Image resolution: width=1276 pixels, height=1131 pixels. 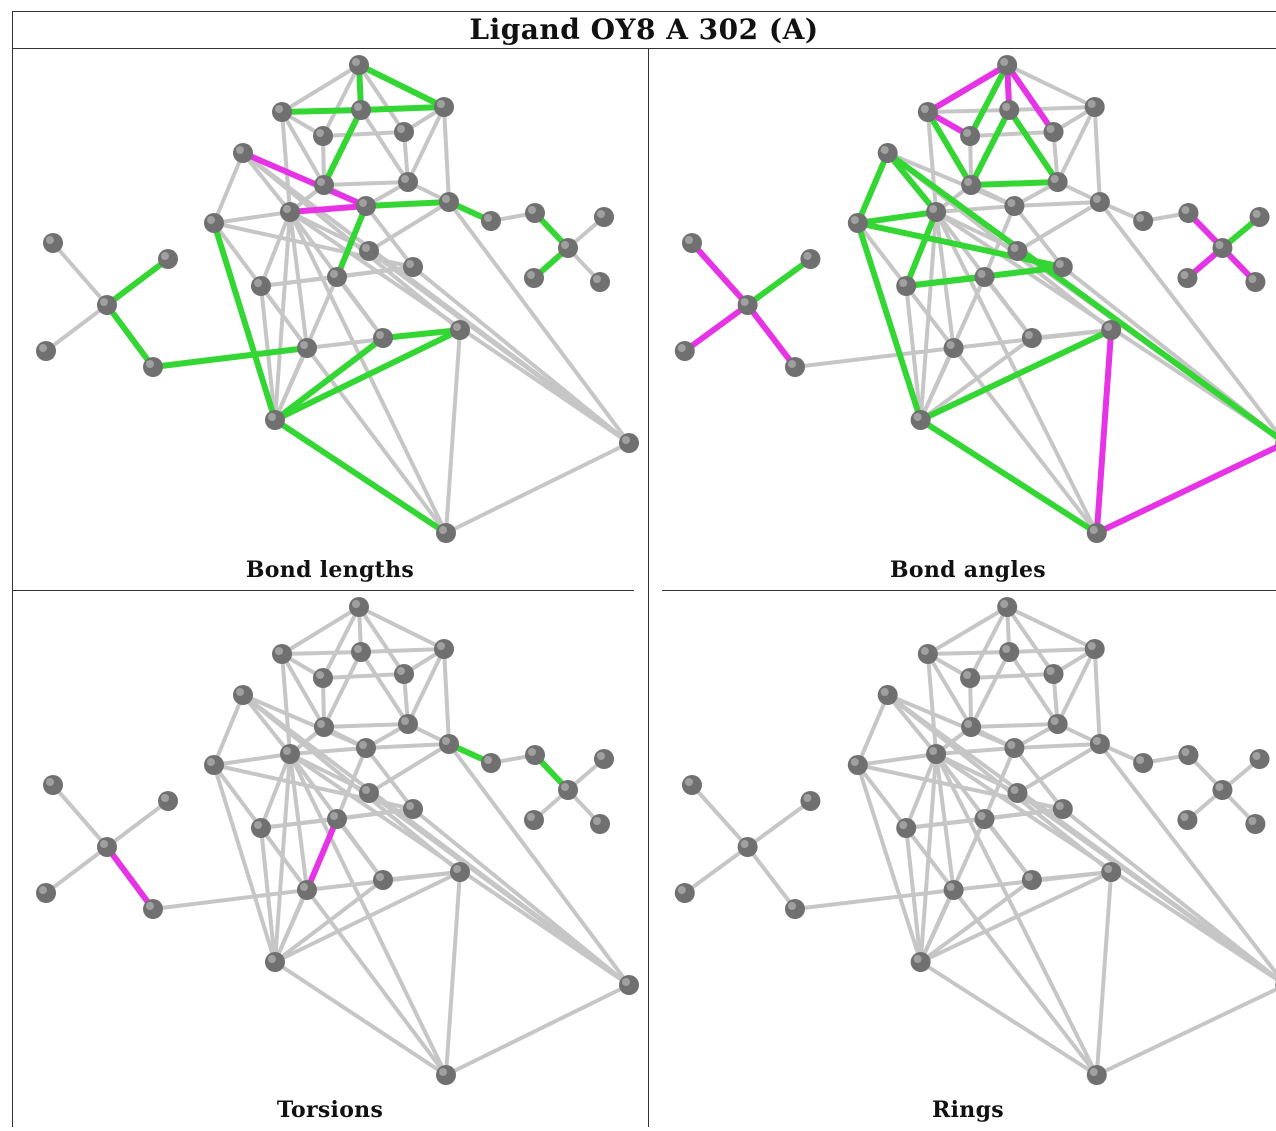 What do you see at coordinates (330, 1110) in the screenshot?
I see `panel-caption: Torsions` at bounding box center [330, 1110].